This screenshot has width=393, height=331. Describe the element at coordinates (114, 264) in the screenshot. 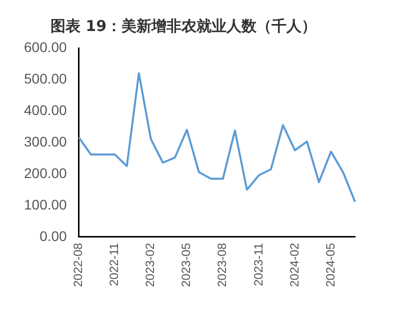

I see `x-tick-label: 2022-11` at that location.